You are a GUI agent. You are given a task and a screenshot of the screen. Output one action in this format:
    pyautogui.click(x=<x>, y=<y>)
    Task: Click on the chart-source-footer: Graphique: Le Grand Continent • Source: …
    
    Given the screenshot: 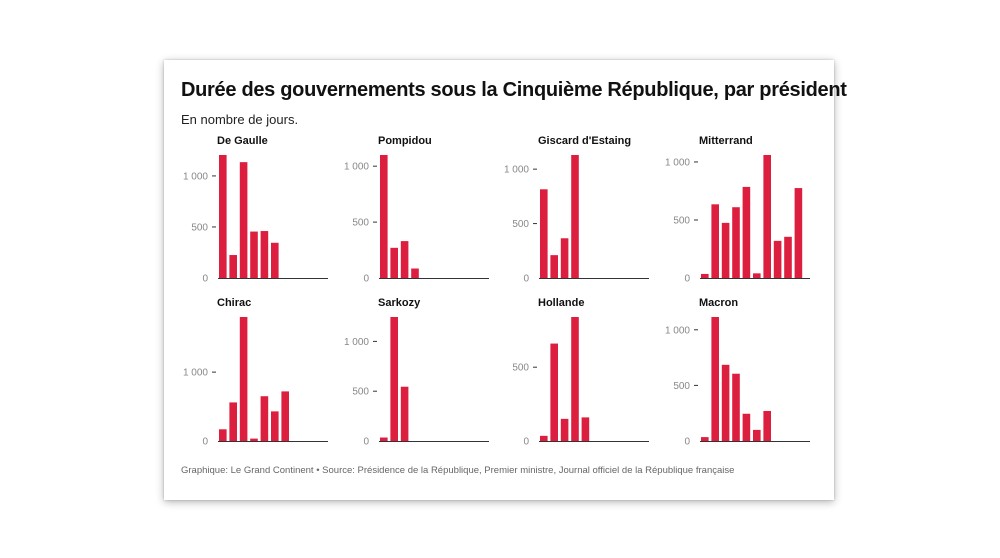 What is the action you would take?
    pyautogui.click(x=458, y=470)
    